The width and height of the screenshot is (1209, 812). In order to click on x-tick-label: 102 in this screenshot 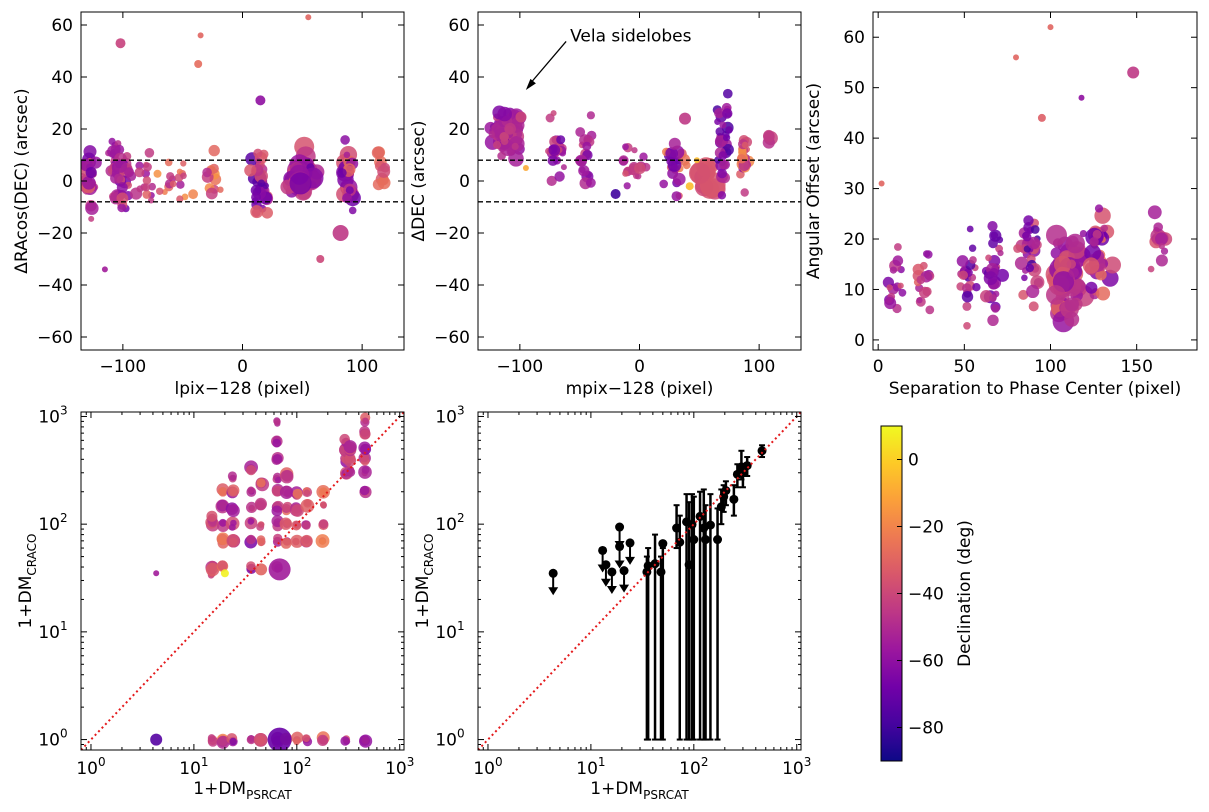, I will do `click(296, 767)`.